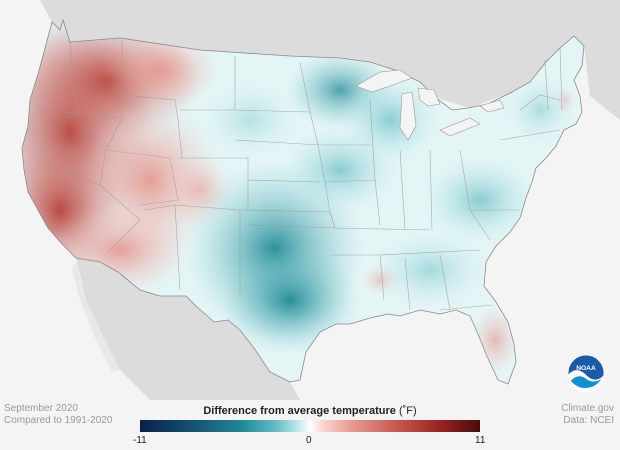 Image resolution: width=620 pixels, height=450 pixels. I want to click on footer-right: Climate.gov Data: NCEI, so click(587, 415).